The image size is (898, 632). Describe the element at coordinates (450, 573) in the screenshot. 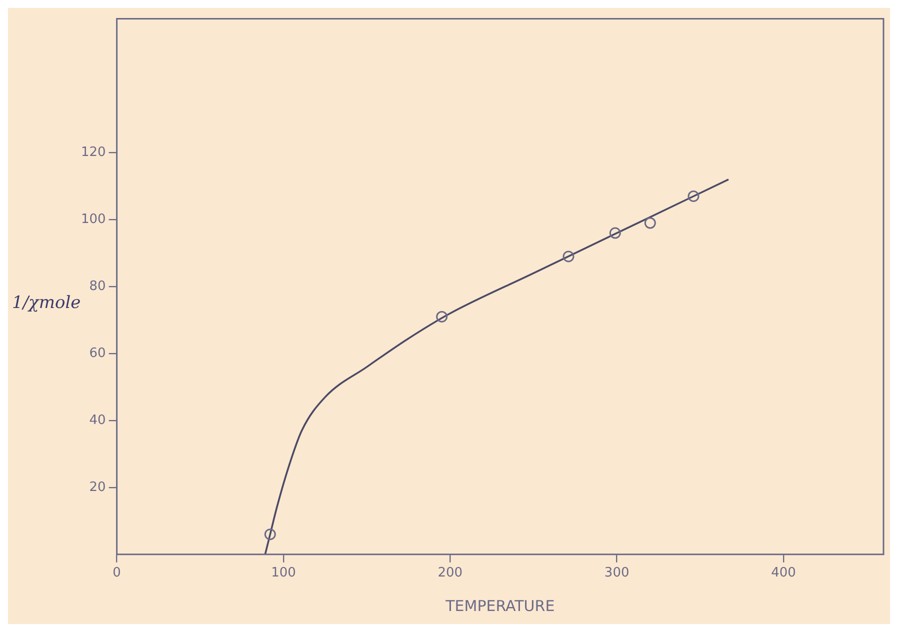

I see `x-tick-label: 200` at that location.